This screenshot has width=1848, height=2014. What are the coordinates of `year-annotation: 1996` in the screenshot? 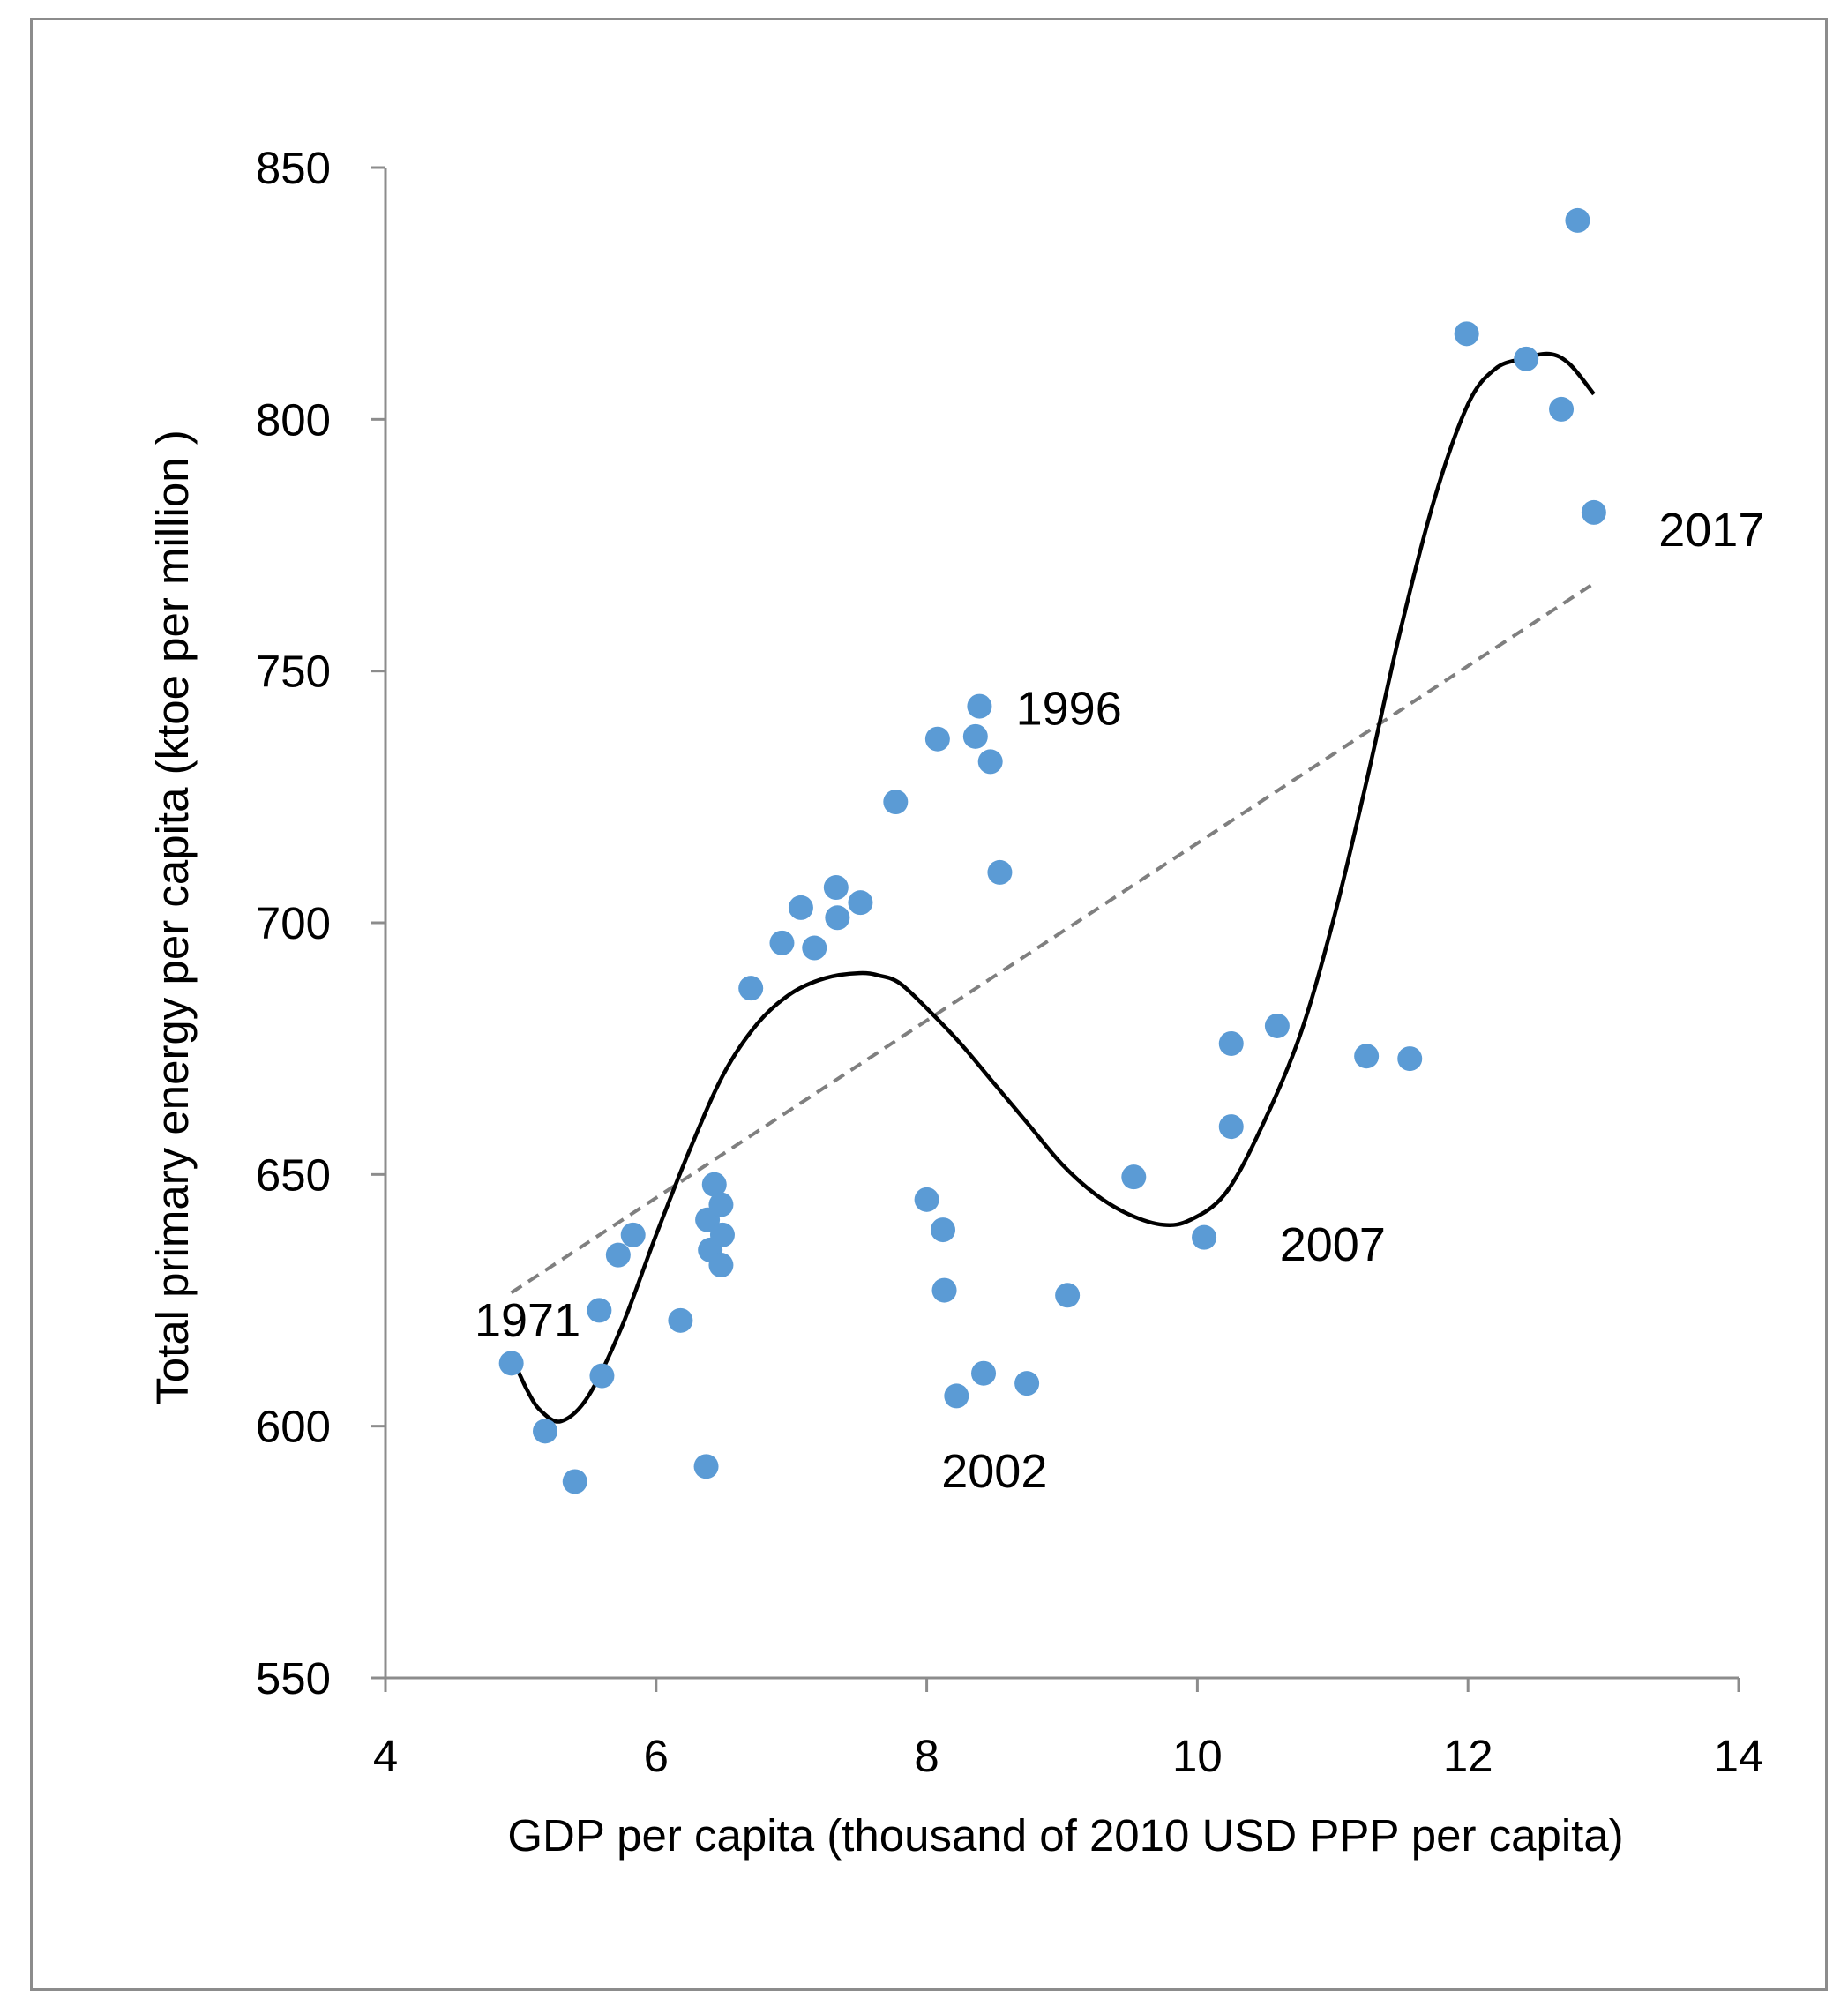 It's located at (1069, 708).